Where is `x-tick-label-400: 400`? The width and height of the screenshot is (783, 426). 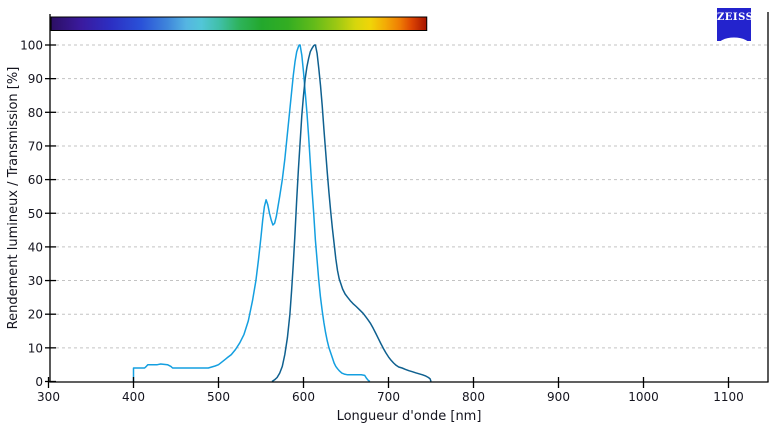 x-tick-label-400: 400 is located at coordinates (133, 397).